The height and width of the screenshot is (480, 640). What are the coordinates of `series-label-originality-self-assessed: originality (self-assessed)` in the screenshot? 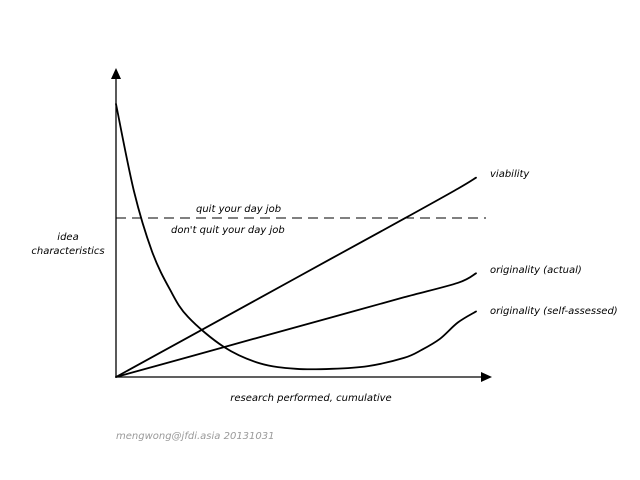 It's located at (554, 311).